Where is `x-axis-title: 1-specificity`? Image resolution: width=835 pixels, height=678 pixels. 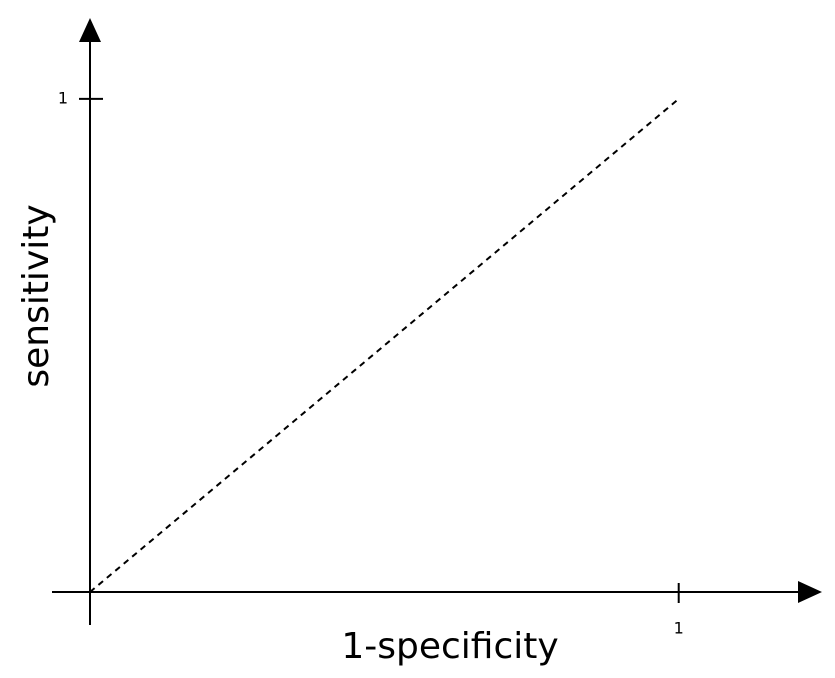
x-axis-title: 1-specificity is located at coordinates (449, 646).